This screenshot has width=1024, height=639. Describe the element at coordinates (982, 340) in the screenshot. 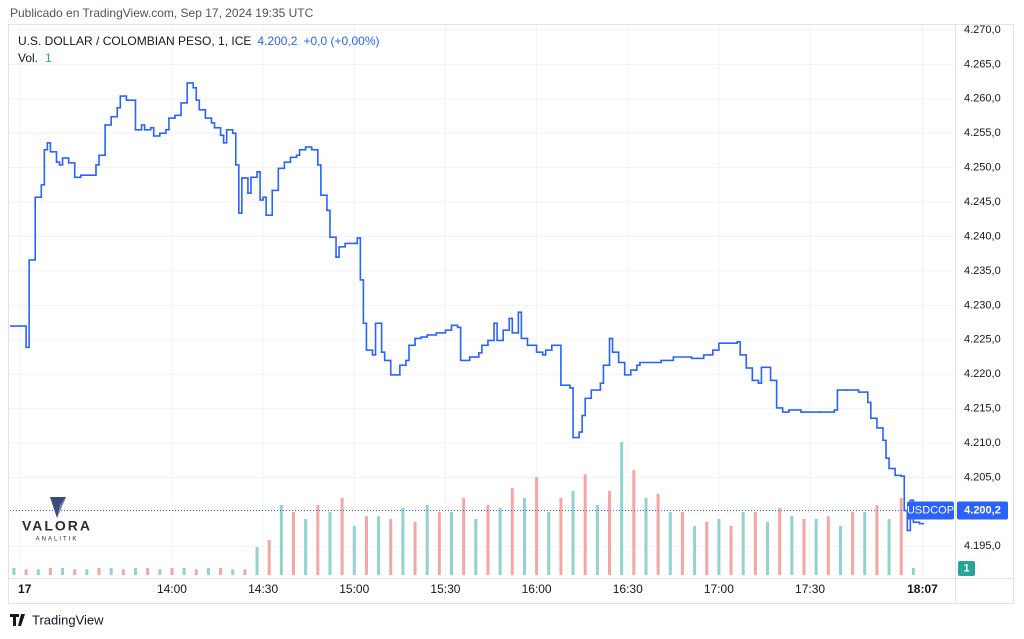

I see `y-tick-label: 4.225,0` at that location.